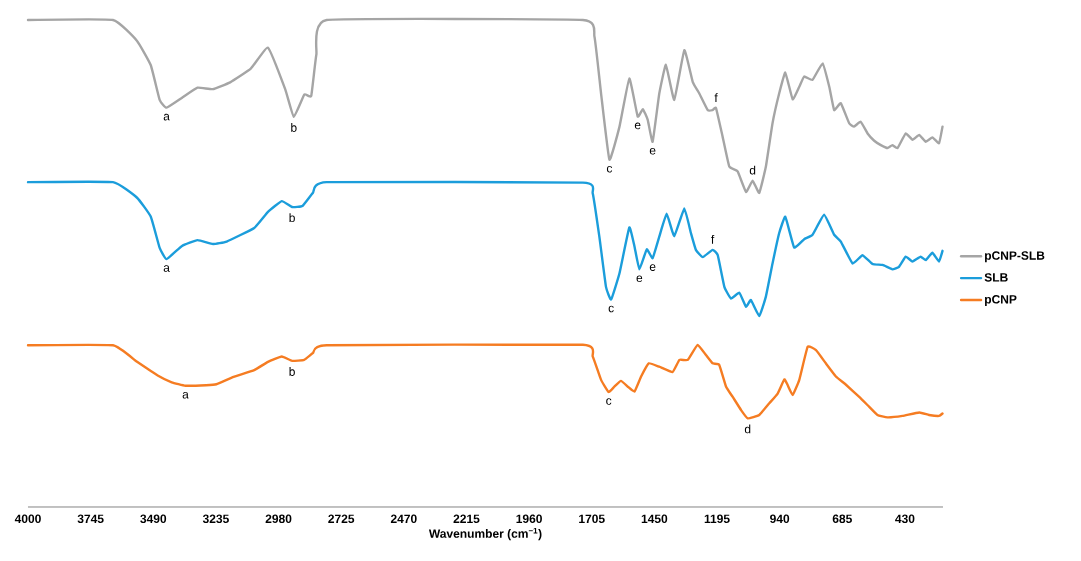 This screenshot has width=1081, height=561. What do you see at coordinates (905, 519) in the screenshot?
I see `x-tick-label: 430` at bounding box center [905, 519].